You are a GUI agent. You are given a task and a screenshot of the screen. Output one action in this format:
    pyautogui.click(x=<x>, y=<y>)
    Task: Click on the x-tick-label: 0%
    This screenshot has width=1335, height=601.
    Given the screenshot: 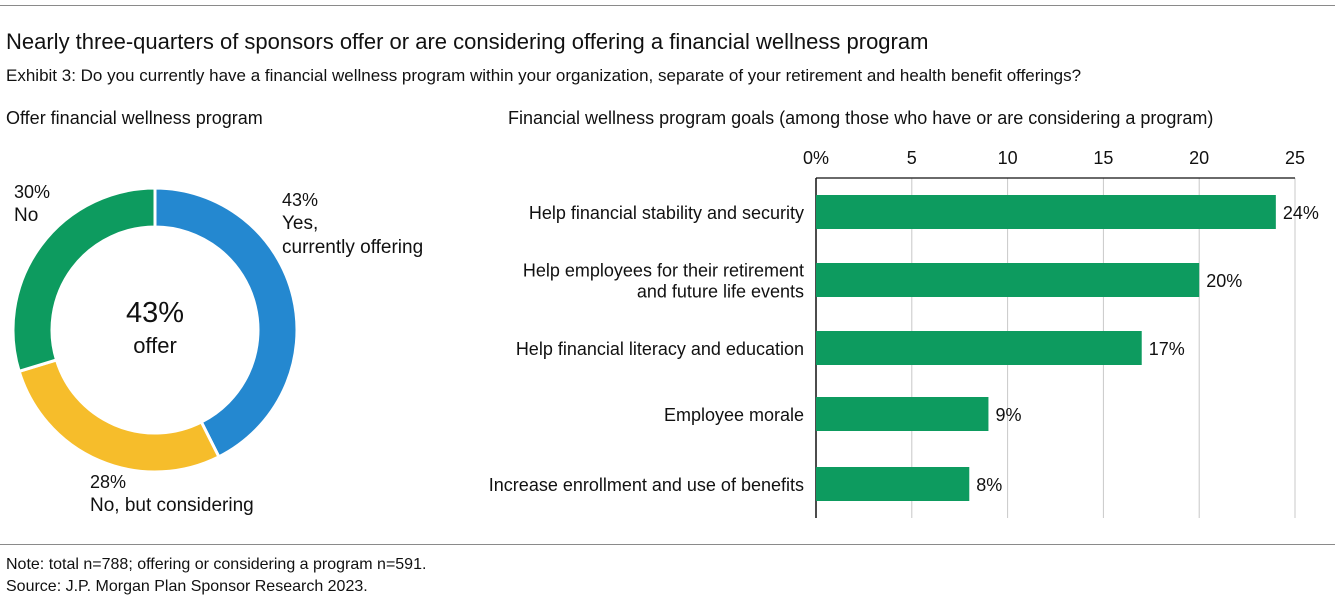 What is the action you would take?
    pyautogui.click(x=816, y=158)
    